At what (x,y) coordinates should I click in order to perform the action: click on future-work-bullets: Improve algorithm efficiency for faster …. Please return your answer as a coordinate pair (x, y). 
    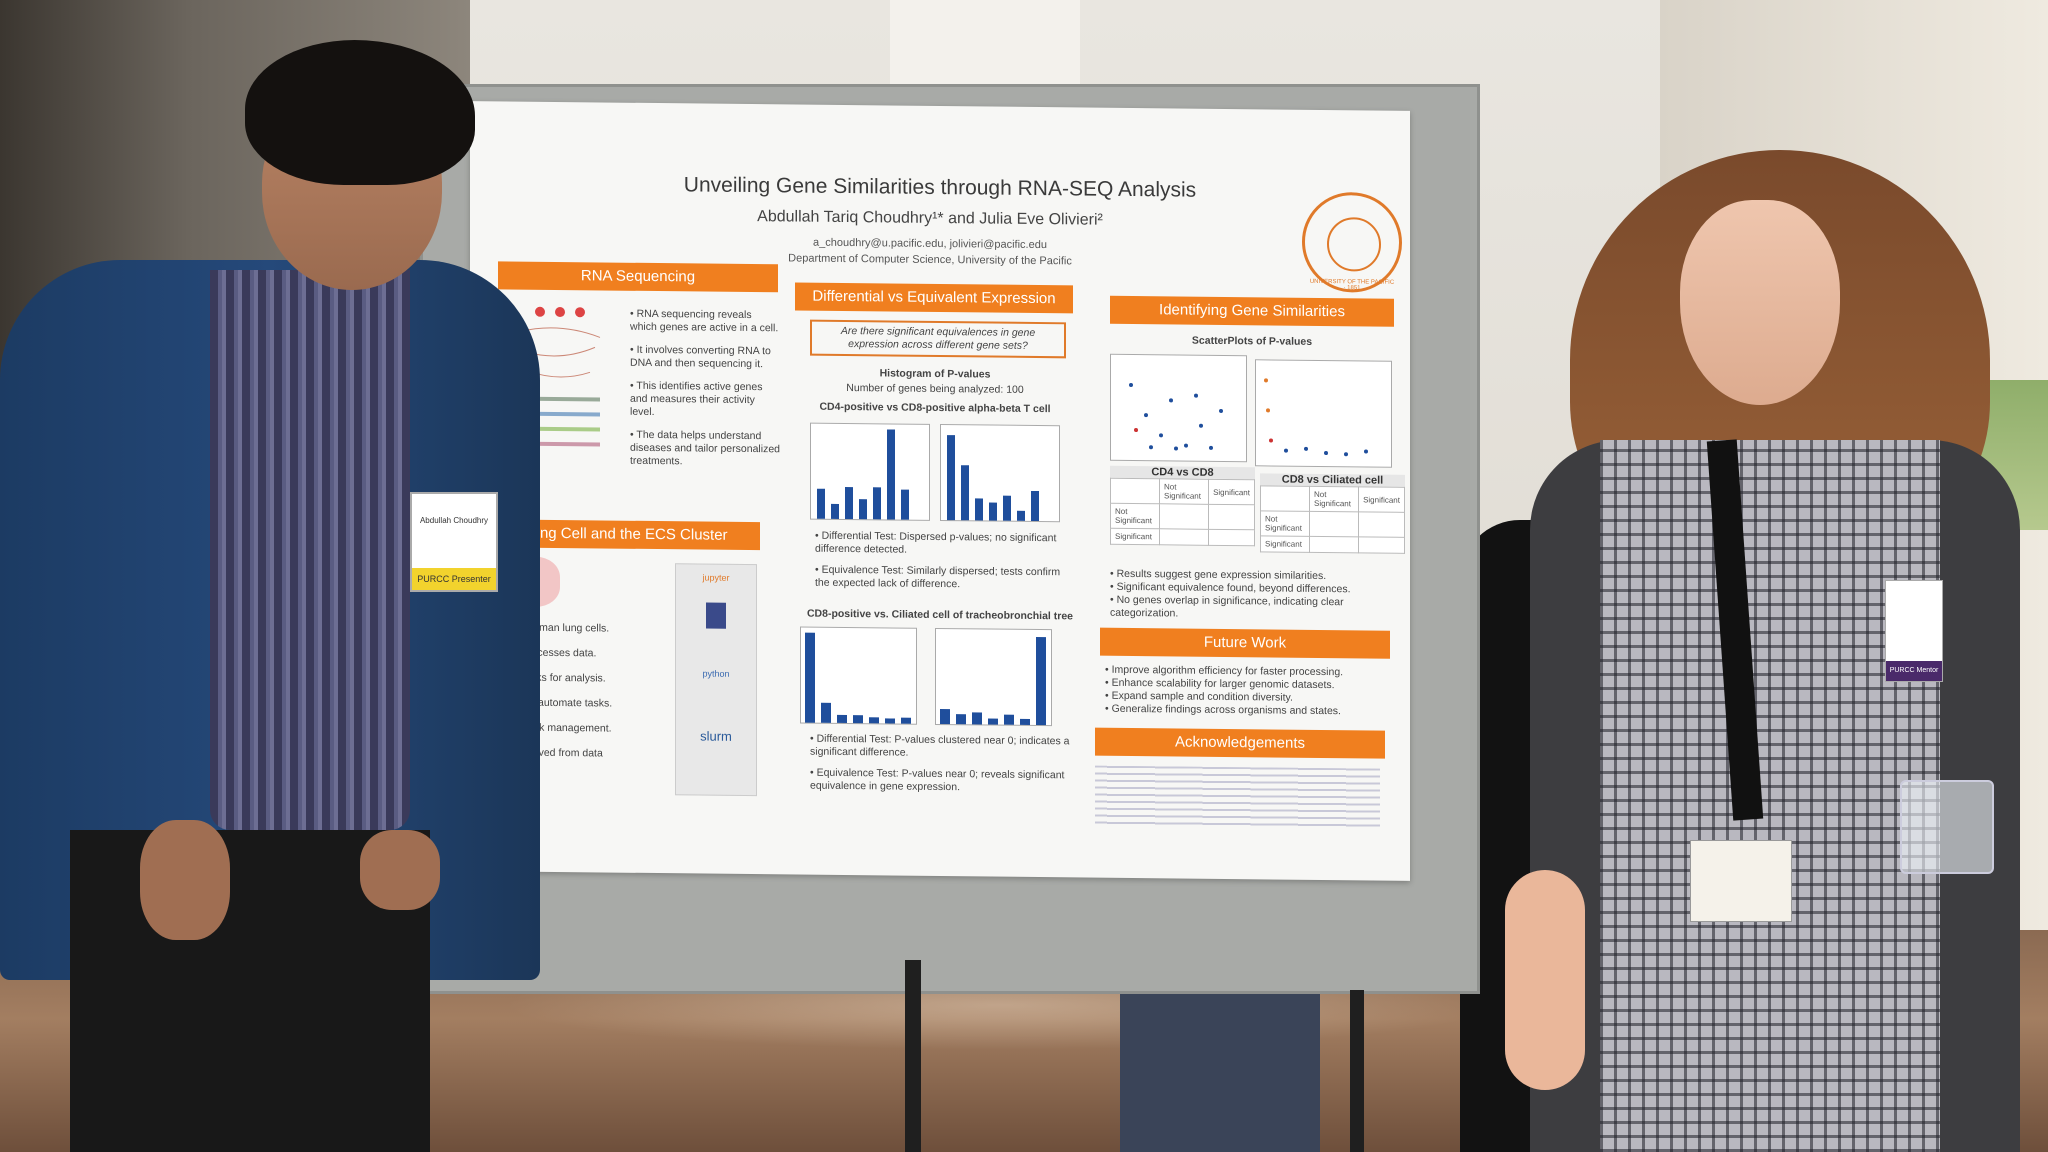
    Looking at the image, I should click on (1250, 691).